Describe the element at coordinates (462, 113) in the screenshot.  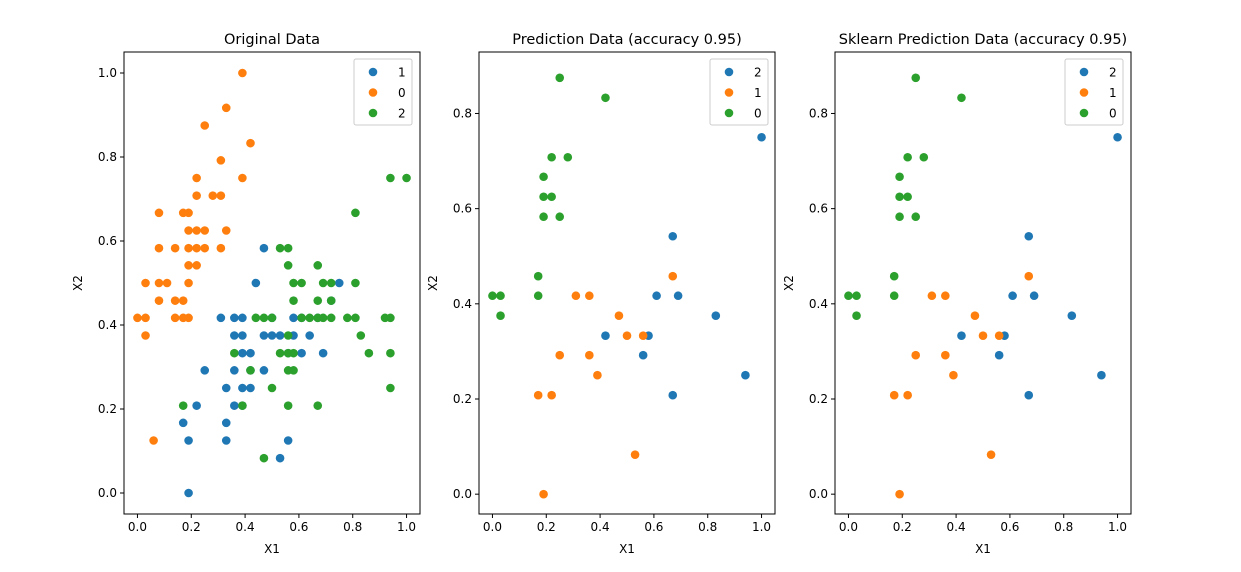
I see `y-tick-label: 0.8` at that location.